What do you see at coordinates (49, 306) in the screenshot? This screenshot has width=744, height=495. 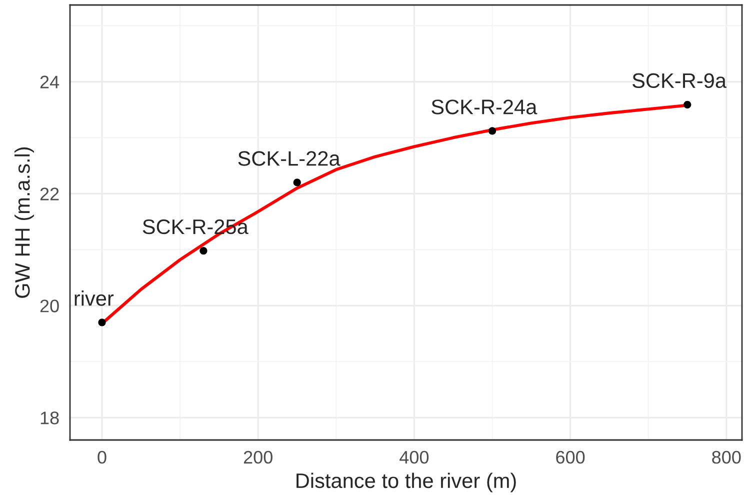 I see `y-tick-label: 20` at bounding box center [49, 306].